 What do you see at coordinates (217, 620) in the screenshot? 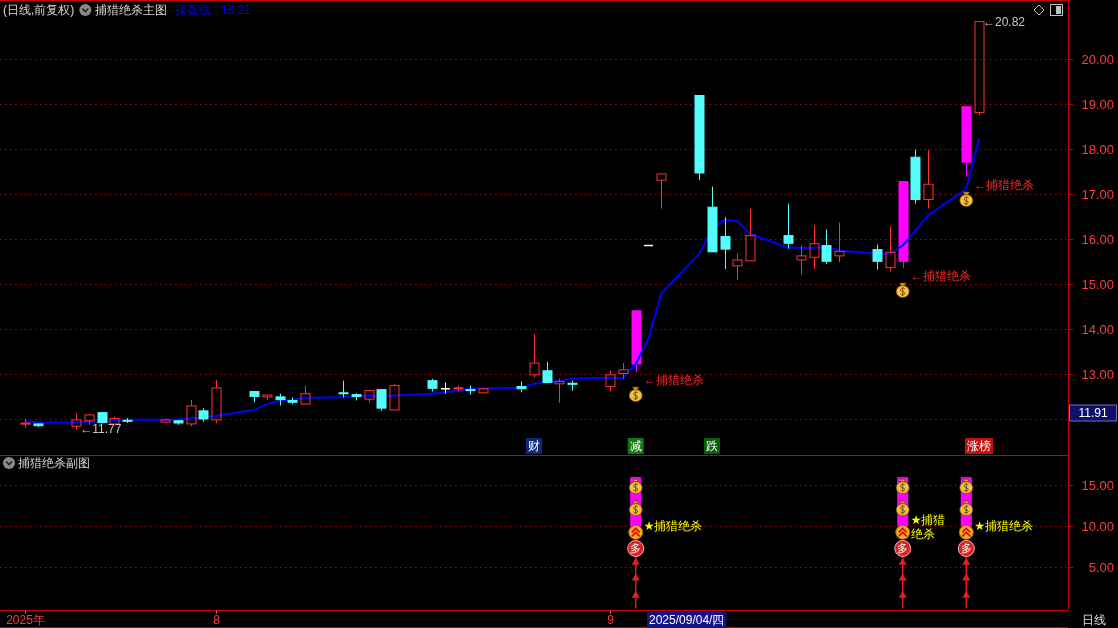
I see `x-tick-label: 8` at bounding box center [217, 620].